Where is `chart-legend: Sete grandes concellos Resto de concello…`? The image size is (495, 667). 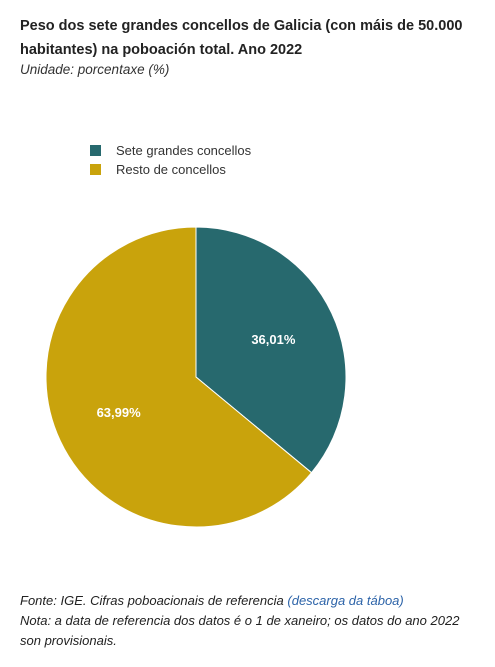 chart-legend: Sete grandes concellos Resto de concello… is located at coordinates (170, 160).